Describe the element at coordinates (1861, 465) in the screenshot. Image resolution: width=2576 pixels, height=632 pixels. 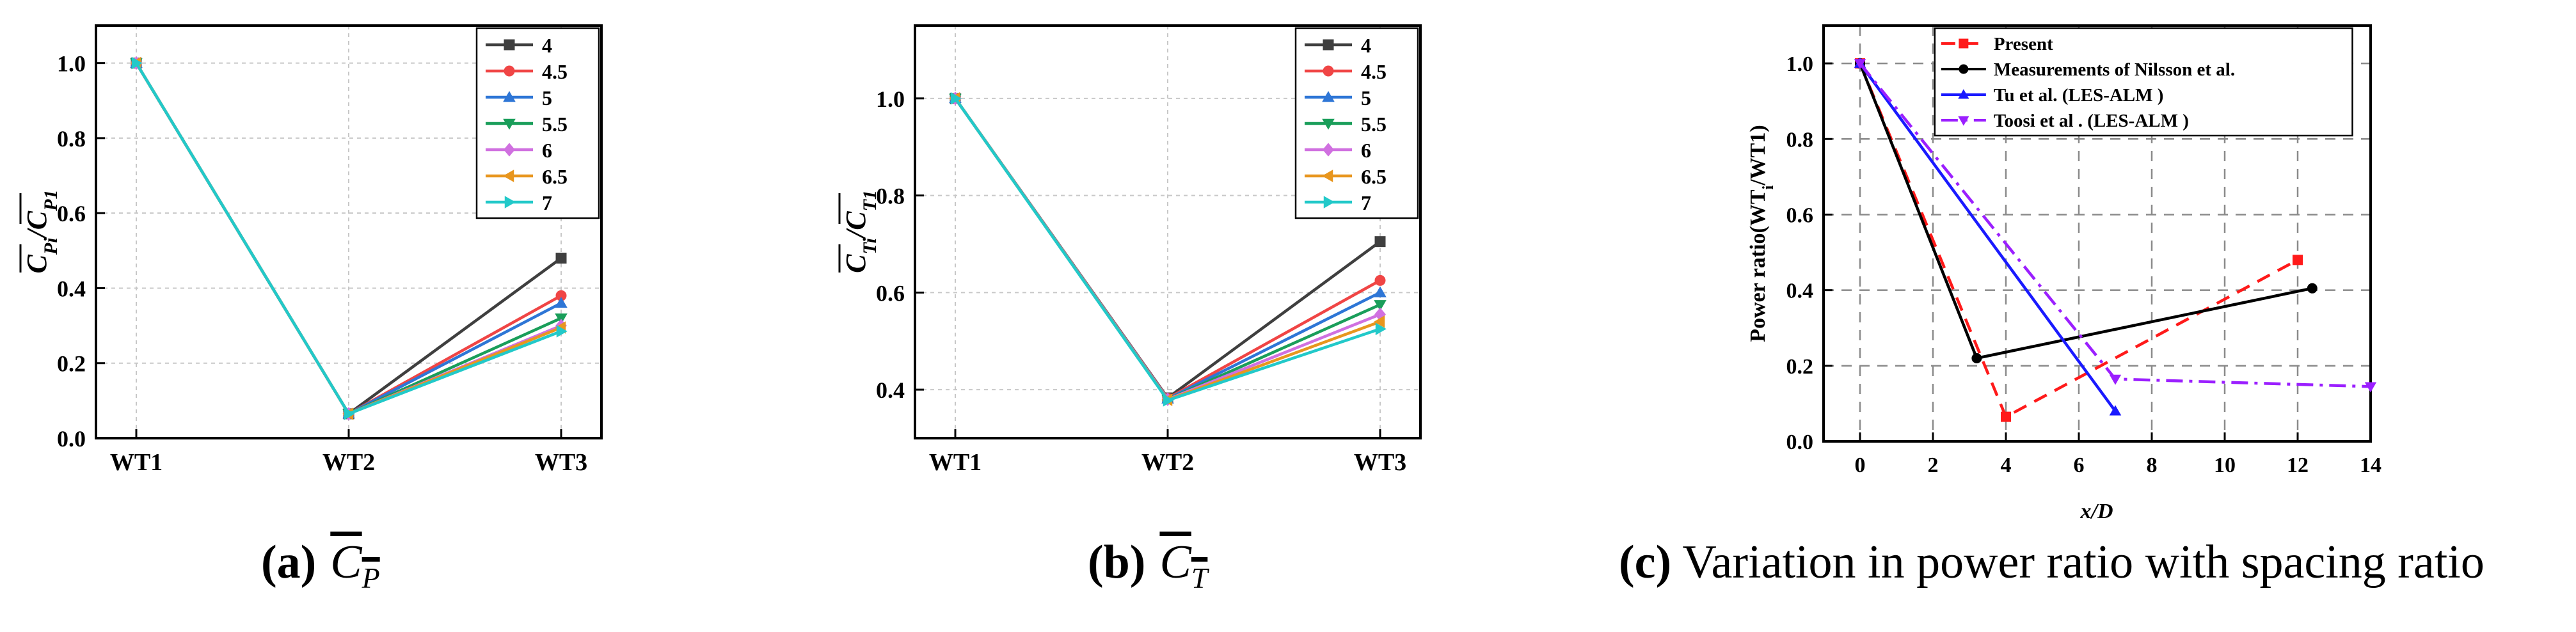
I see `x-tick-label: 0` at that location.